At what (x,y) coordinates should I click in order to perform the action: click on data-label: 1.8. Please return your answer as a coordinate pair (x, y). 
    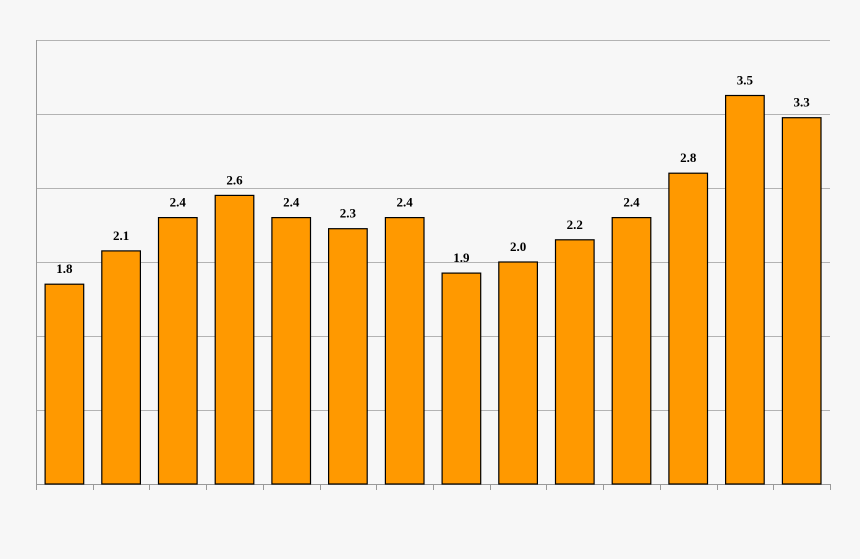
    Looking at the image, I should click on (64, 268).